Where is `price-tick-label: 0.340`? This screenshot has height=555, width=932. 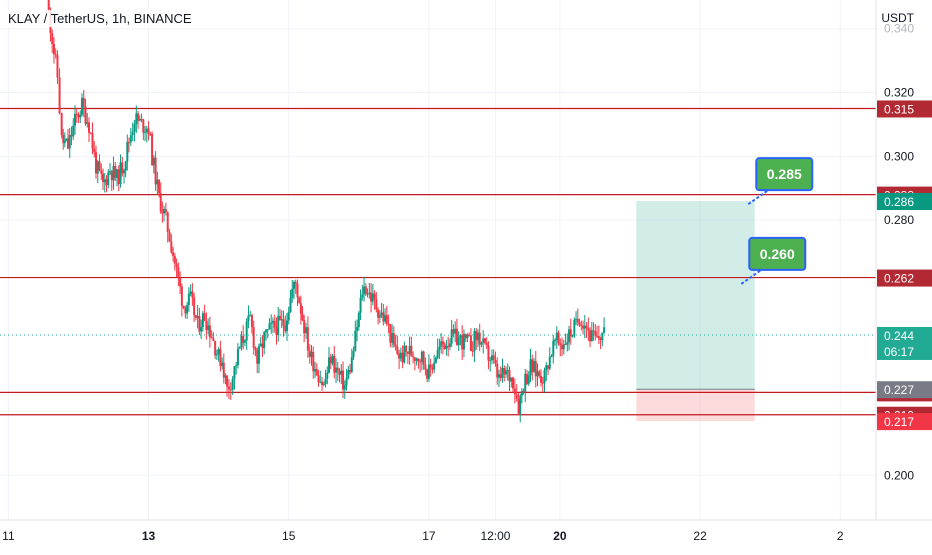 price-tick-label: 0.340 is located at coordinates (899, 29).